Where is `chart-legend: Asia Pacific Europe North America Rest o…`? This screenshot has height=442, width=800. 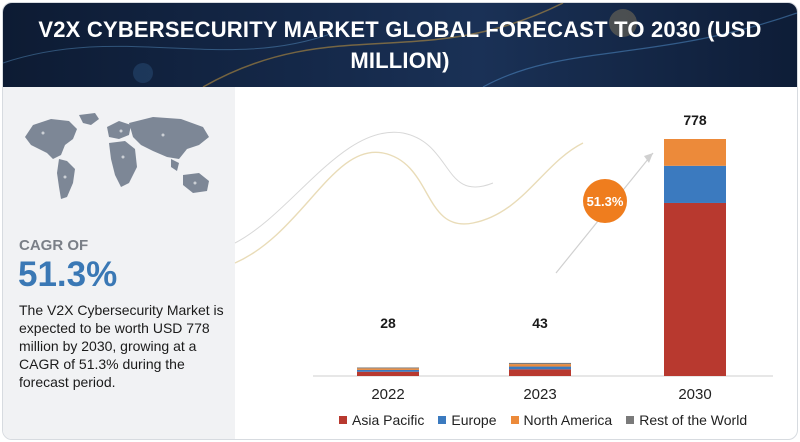 chart-legend: Asia Pacific Europe North America Rest o… is located at coordinates (543, 420).